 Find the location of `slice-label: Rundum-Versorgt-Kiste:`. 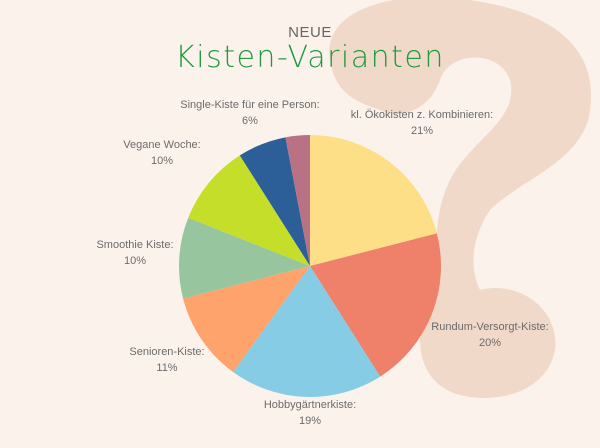

slice-label: Rundum-Versorgt-Kiste: is located at coordinates (489, 327).